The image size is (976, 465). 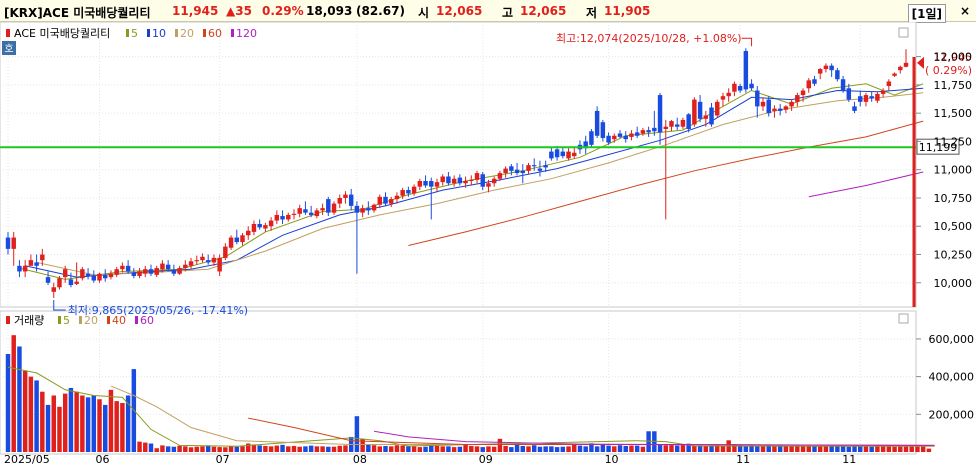 What do you see at coordinates (66, 320) in the screenshot?
I see `volume-ma-legend-label: 5` at bounding box center [66, 320].